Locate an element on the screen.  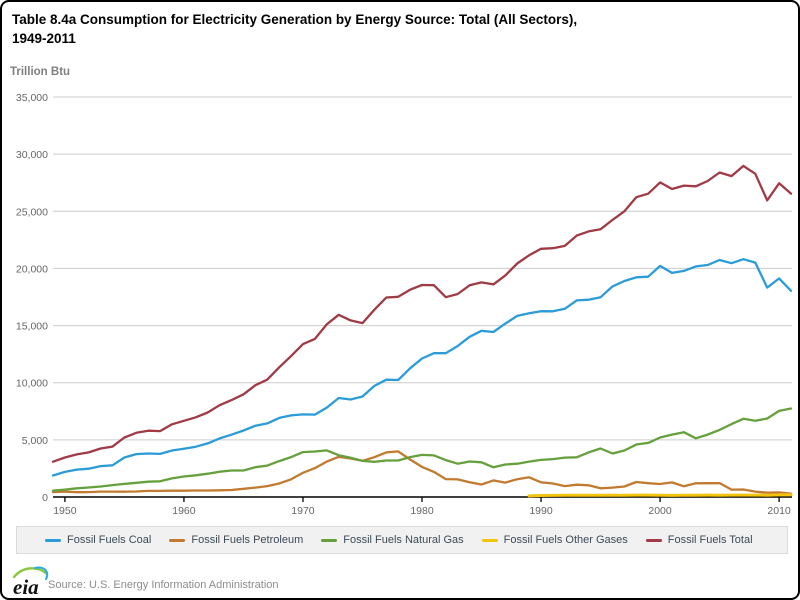
x-tick-label: 1950 is located at coordinates (65, 511).